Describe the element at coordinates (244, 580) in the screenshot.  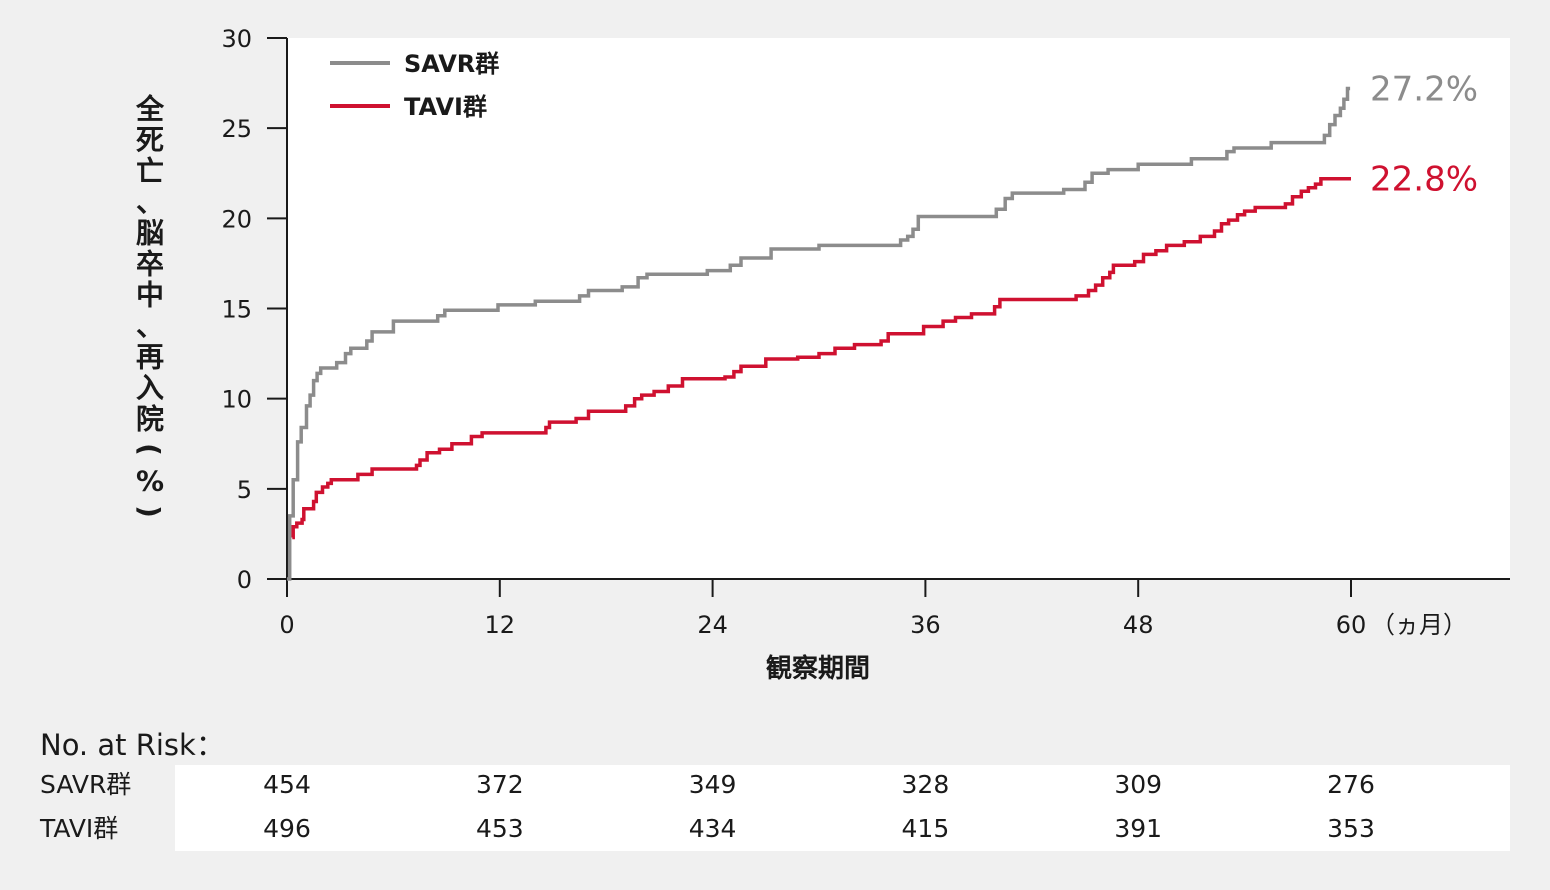
I see `y-tick-label: 0` at that location.